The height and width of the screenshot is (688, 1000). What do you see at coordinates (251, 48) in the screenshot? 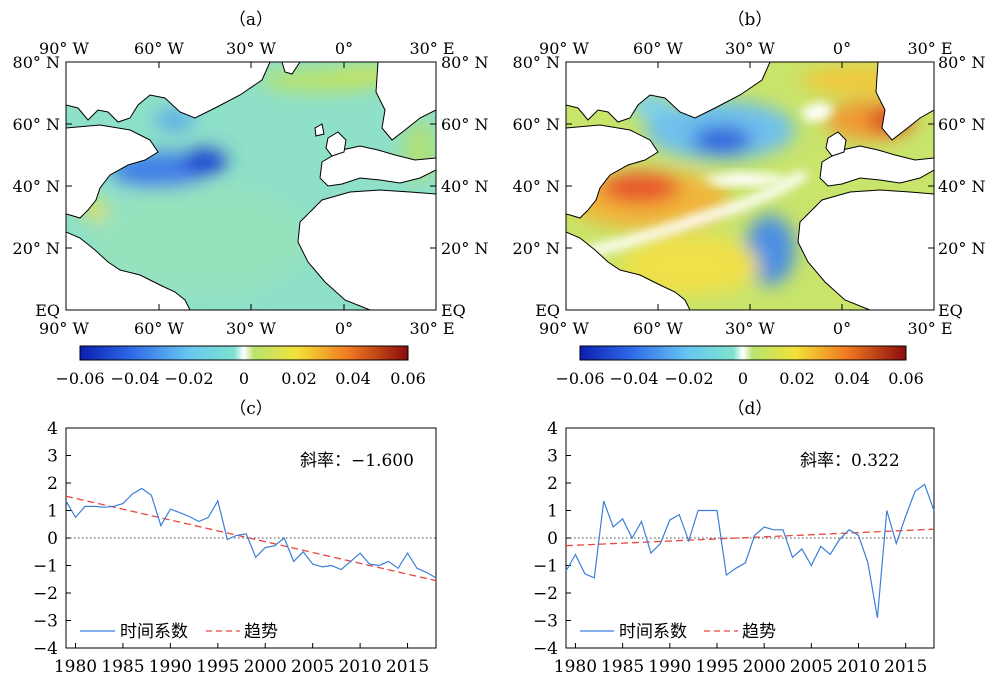
I see `map-a-xtick-top-3: 30° W` at bounding box center [251, 48].